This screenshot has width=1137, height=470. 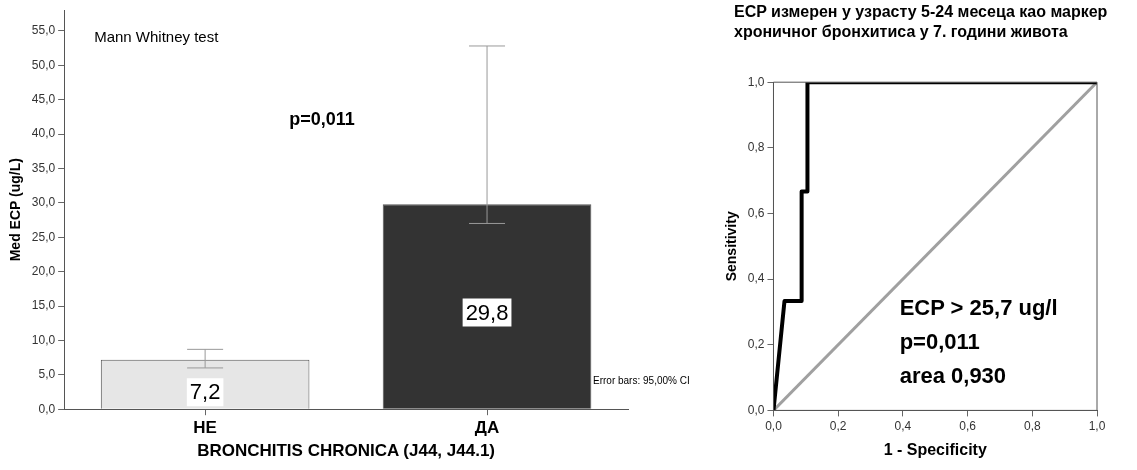 What do you see at coordinates (756, 278) in the screenshot?
I see `y-tick-label: 0,4` at bounding box center [756, 278].